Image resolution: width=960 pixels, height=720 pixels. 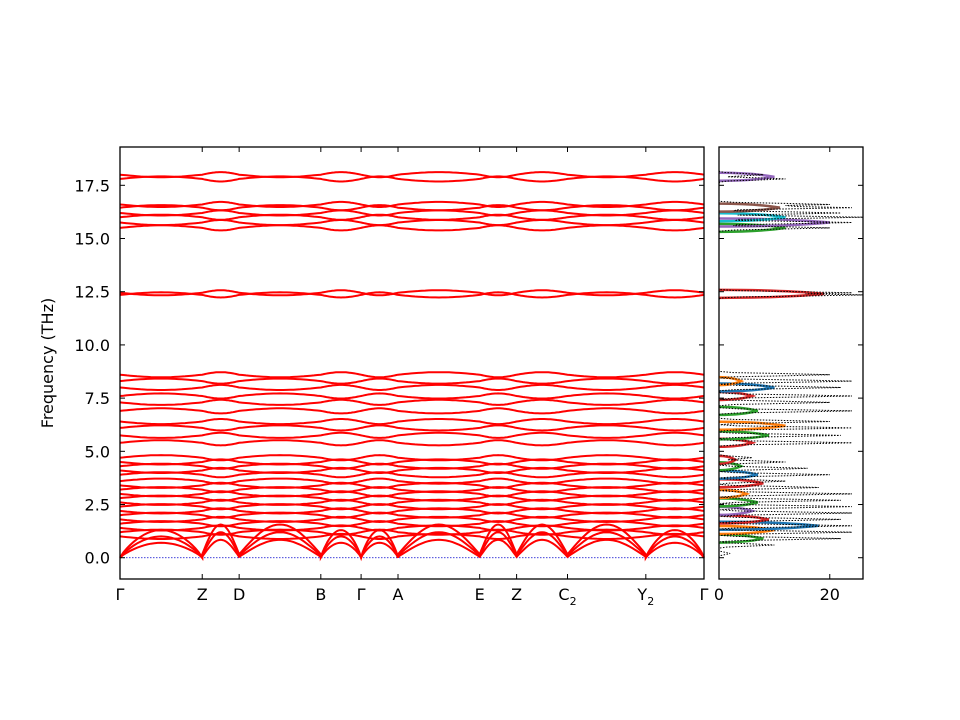 I want to click on band-xtick-label: A, so click(x=398, y=594).